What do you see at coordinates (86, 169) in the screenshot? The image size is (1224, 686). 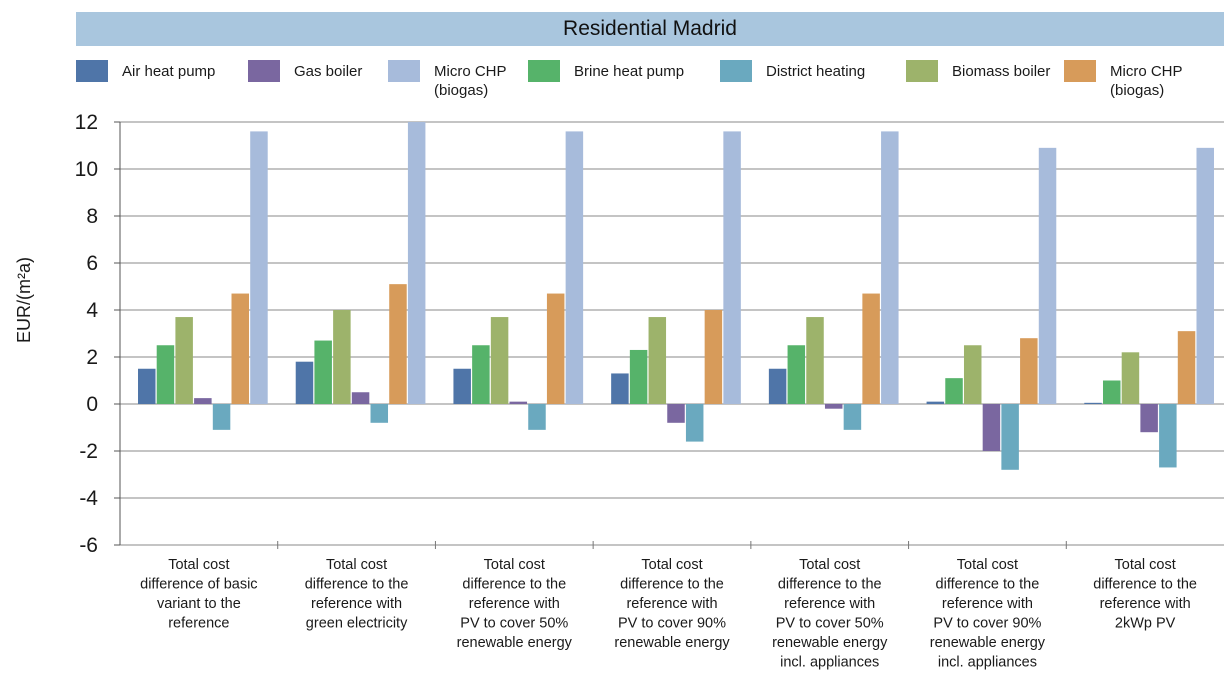 I see `y-tick-label: 10` at bounding box center [86, 169].